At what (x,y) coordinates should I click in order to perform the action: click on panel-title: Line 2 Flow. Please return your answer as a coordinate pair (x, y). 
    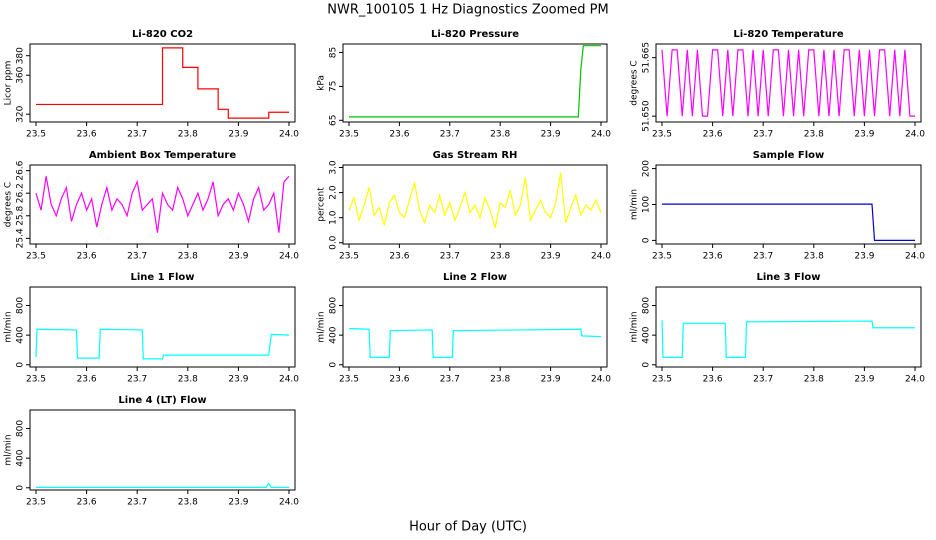
    Looking at the image, I should click on (475, 277).